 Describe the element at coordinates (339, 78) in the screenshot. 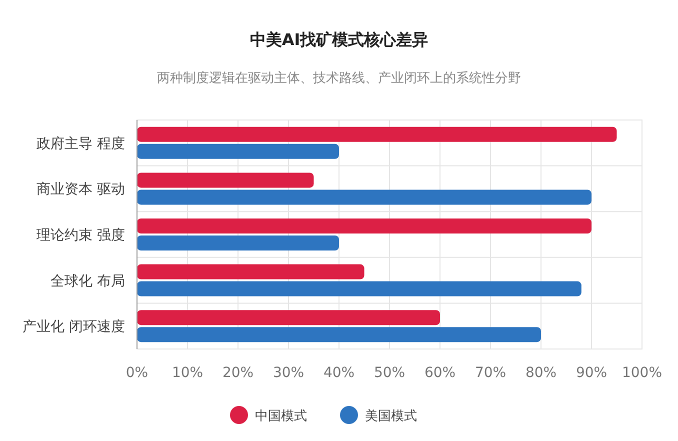

I see `chart-subtitle: 两种制度逻辑在驱动主体、技术路线、产业闭环上的系统性分野` at that location.